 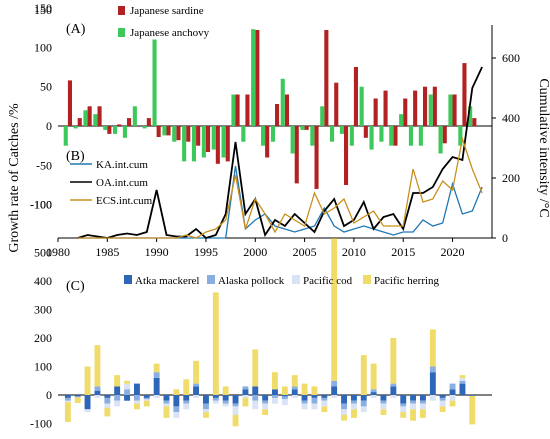 I want to click on panel-a-legend: Japanese sardine Japanese anchovy, so click(x=164, y=22).